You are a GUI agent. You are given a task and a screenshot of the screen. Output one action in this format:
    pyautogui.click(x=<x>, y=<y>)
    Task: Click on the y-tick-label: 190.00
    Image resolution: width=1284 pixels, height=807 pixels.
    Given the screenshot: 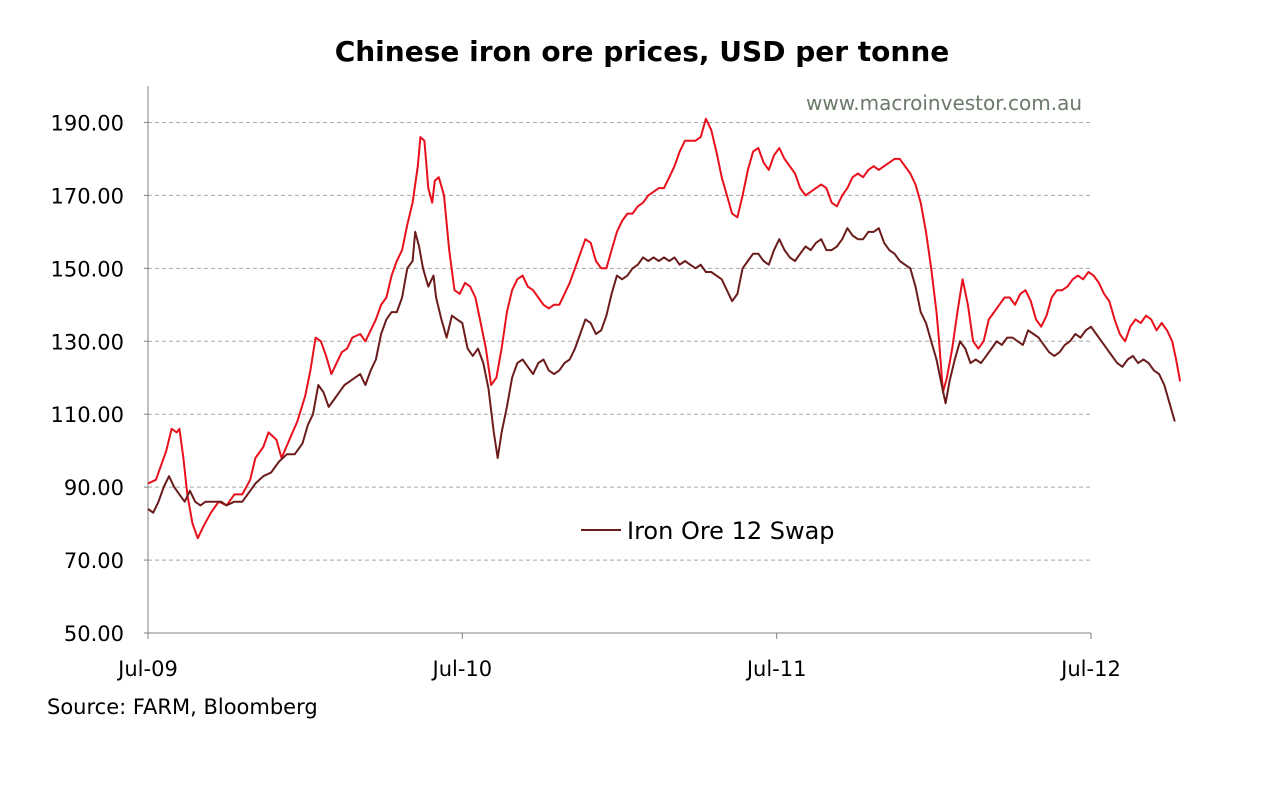 What is the action you would take?
    pyautogui.click(x=87, y=123)
    